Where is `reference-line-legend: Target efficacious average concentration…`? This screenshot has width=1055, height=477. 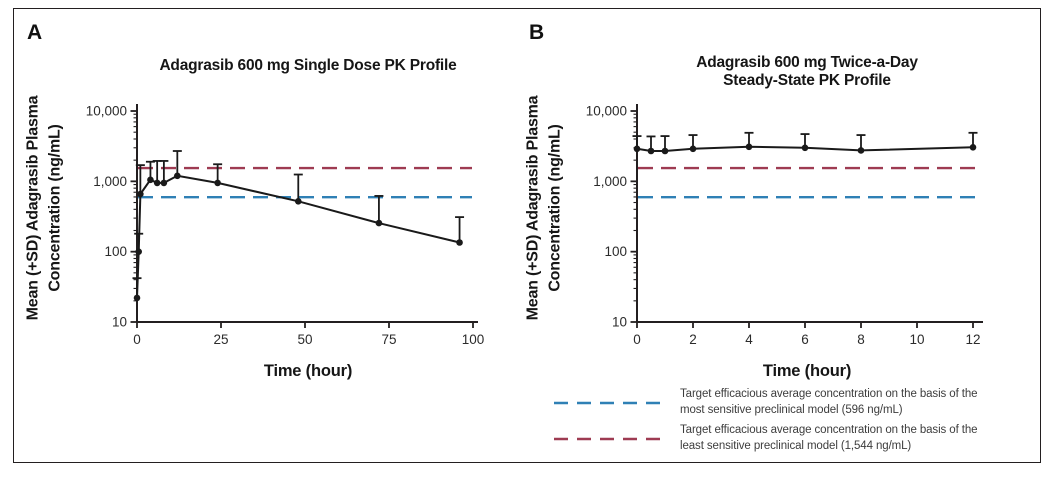
reference-line-legend: Target efficacious average concentration… is located at coordinates (793, 422).